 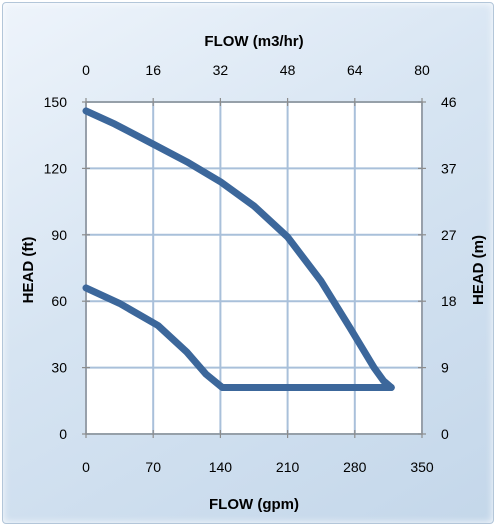 What do you see at coordinates (221, 70) in the screenshot?
I see `x-tick-label-top: 32` at bounding box center [221, 70].